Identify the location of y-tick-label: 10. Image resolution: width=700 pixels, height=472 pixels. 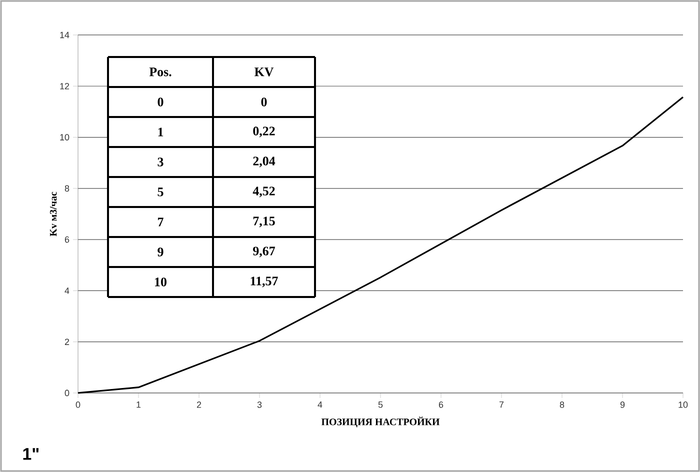
(65, 137).